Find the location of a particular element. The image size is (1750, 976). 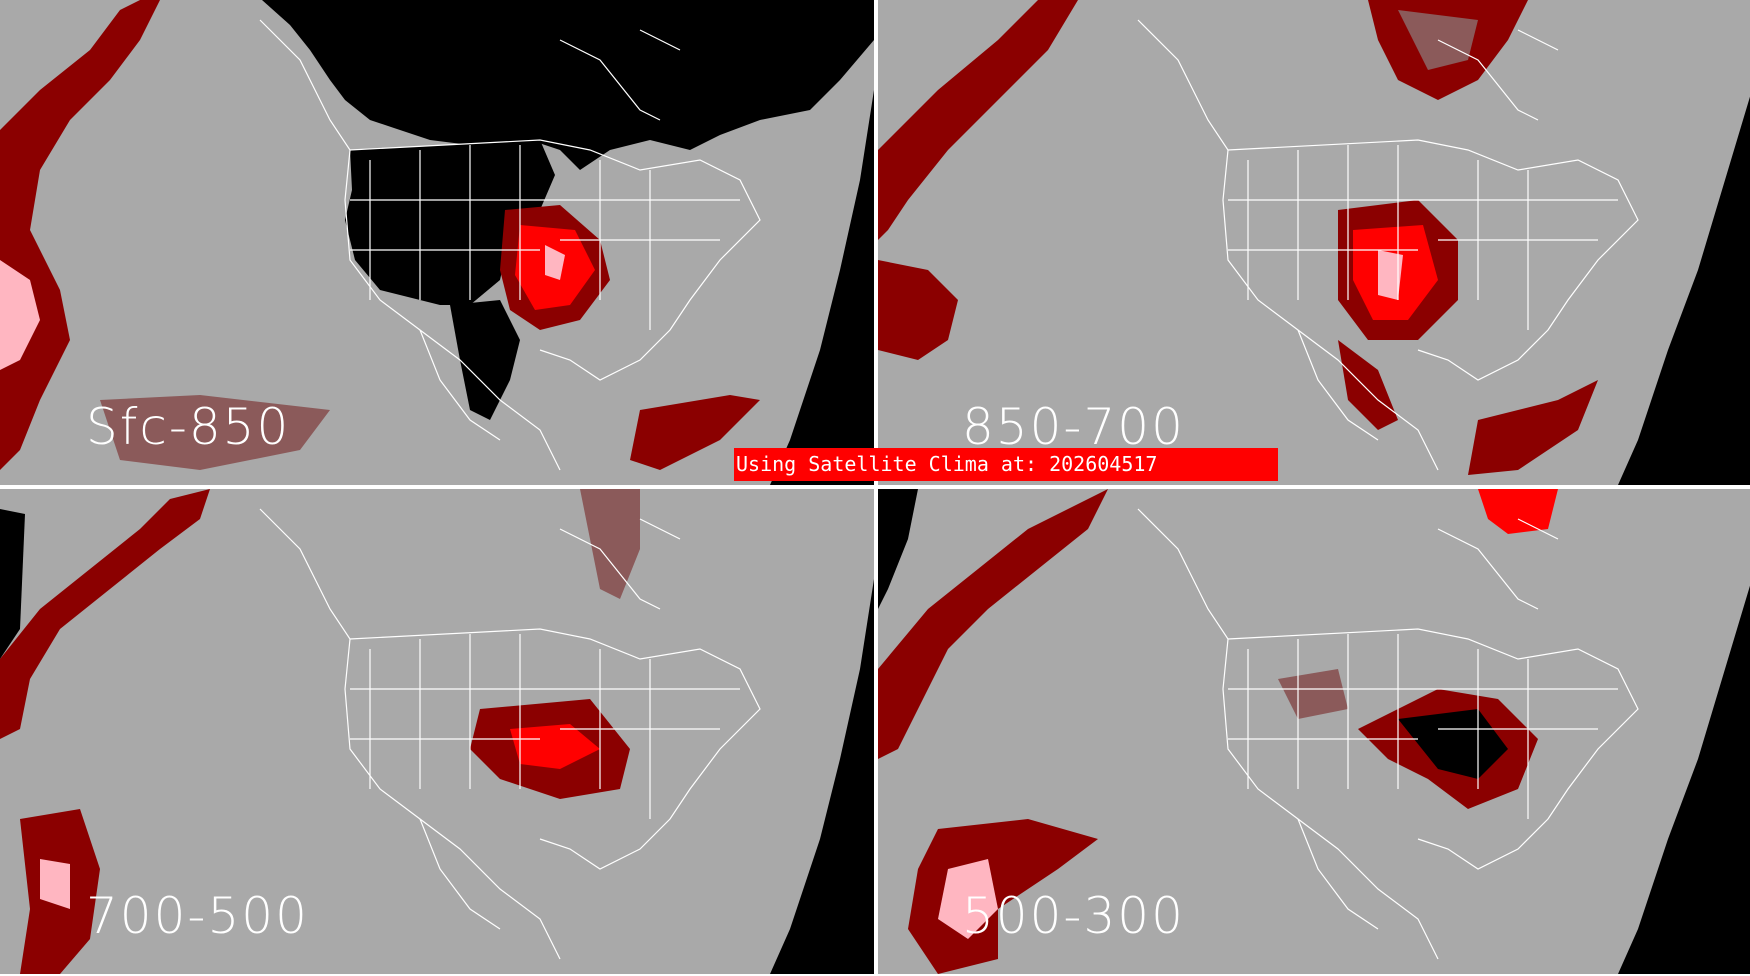

cloud-core-pacific is located at coordinates (20, 315).